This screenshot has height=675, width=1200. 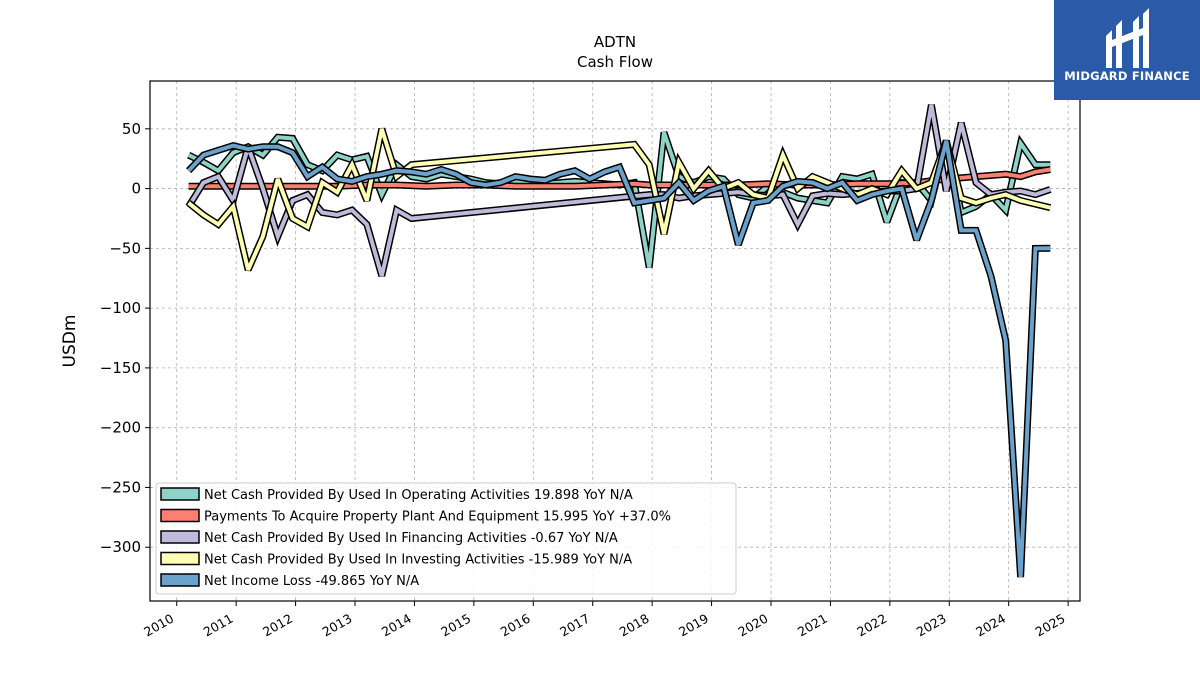 I want to click on chart-subtitle: Cash Flow, so click(x=615, y=62).